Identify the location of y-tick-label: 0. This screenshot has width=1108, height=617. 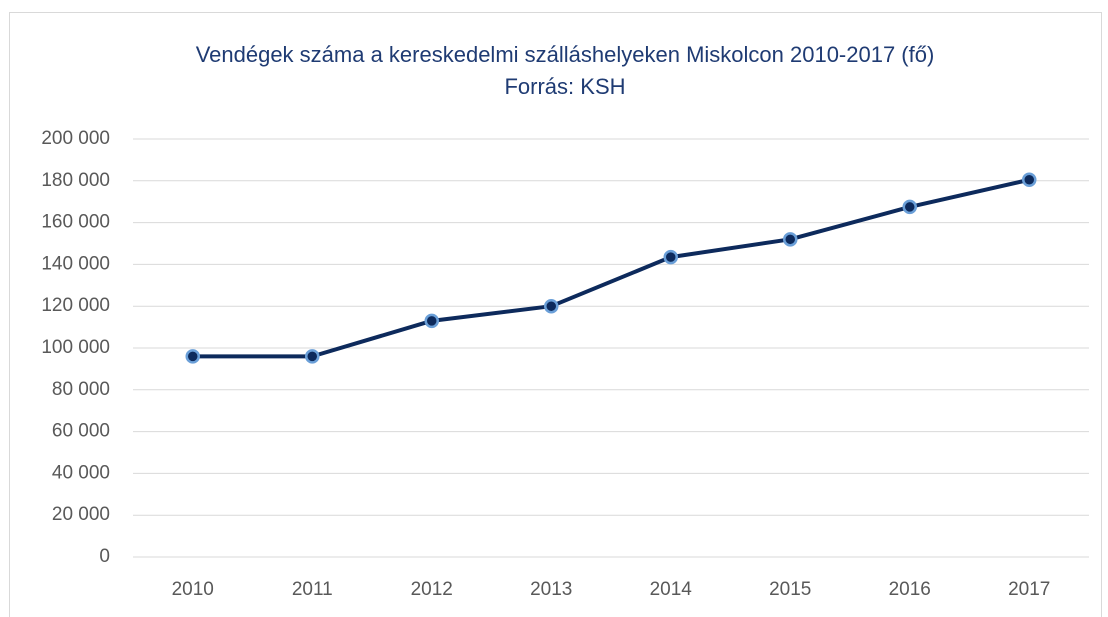
(104, 556).